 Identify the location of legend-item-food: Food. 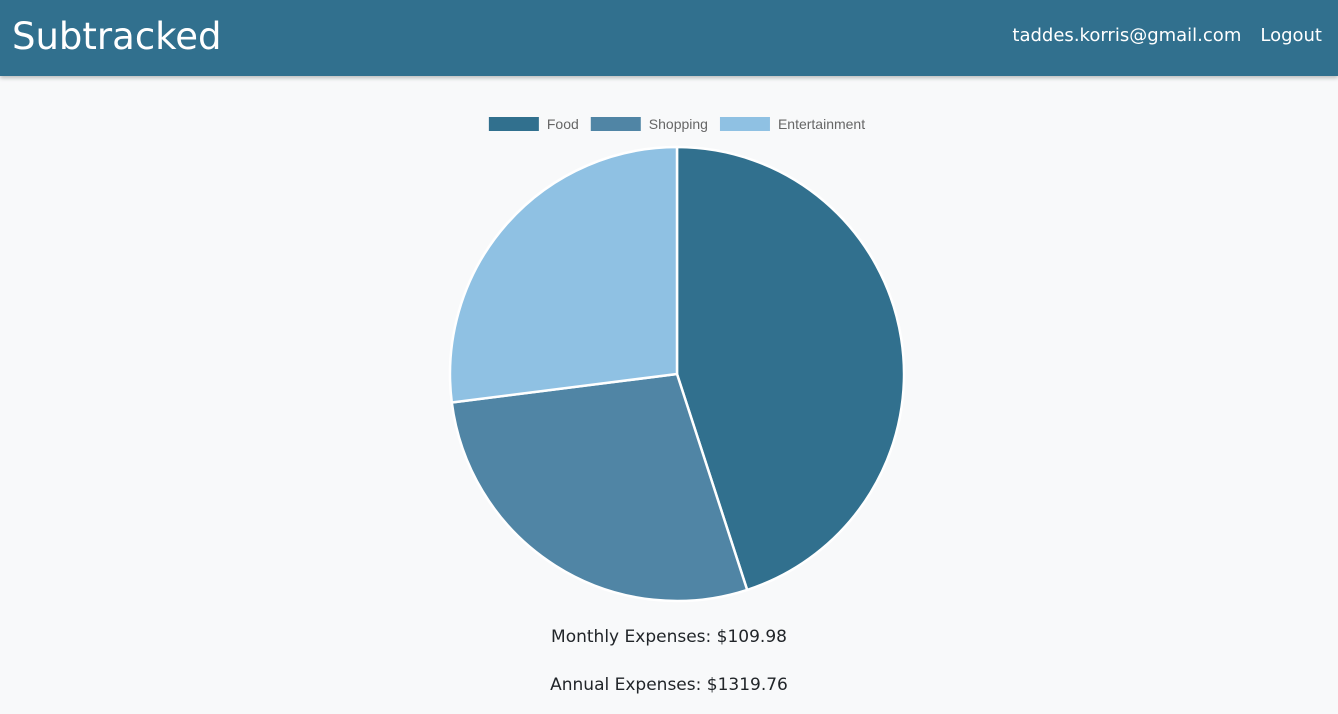
(533, 124).